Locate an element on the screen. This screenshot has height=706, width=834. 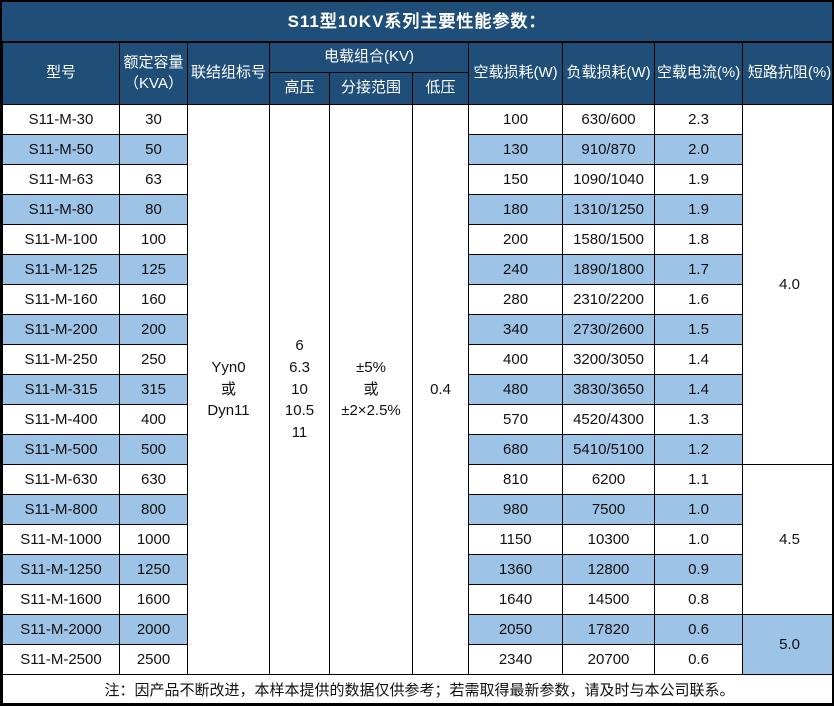
load-loss-cell: 630/600 is located at coordinates (609, 119).